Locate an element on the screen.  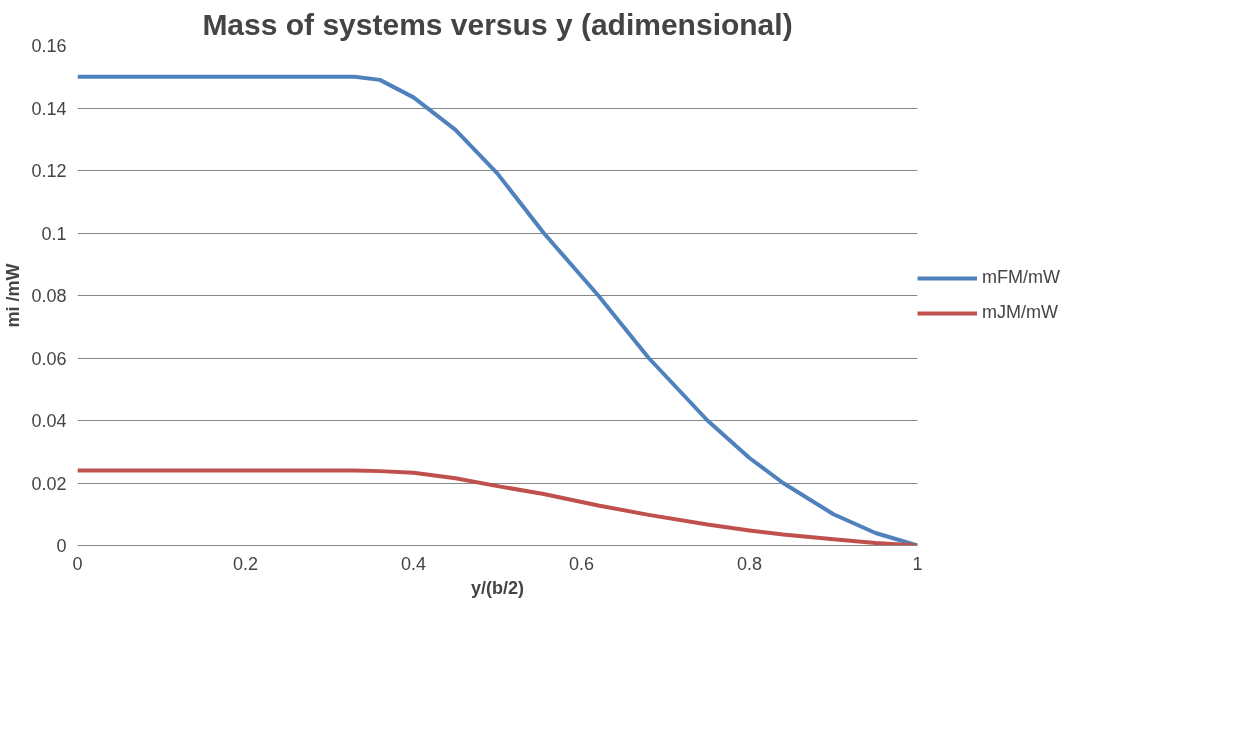
y-tick-label: 0.08 is located at coordinates (49, 296).